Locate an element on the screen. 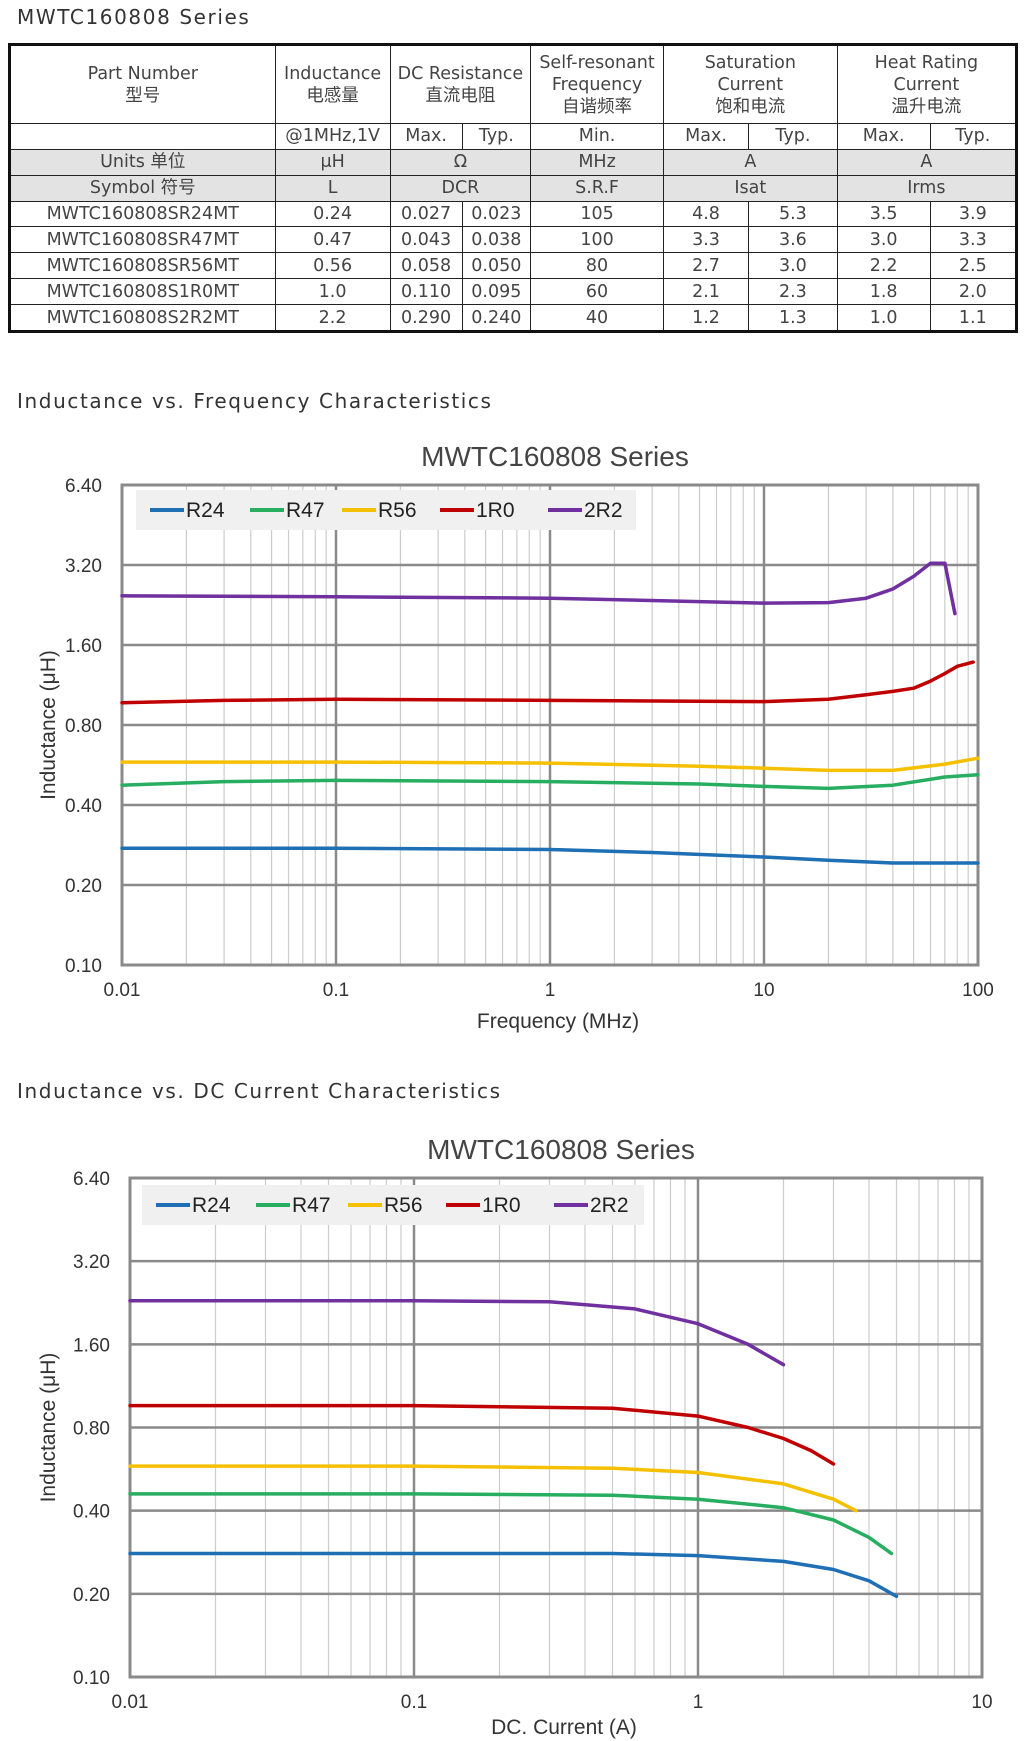 The height and width of the screenshot is (1741, 1027). y-tick-label: 0.10 is located at coordinates (91, 1678).